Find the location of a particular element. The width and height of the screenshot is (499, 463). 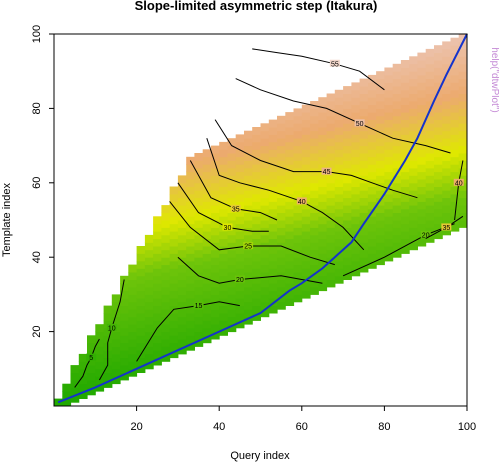

x-axis: 20 40 60 80 100 is located at coordinates (303, 419).